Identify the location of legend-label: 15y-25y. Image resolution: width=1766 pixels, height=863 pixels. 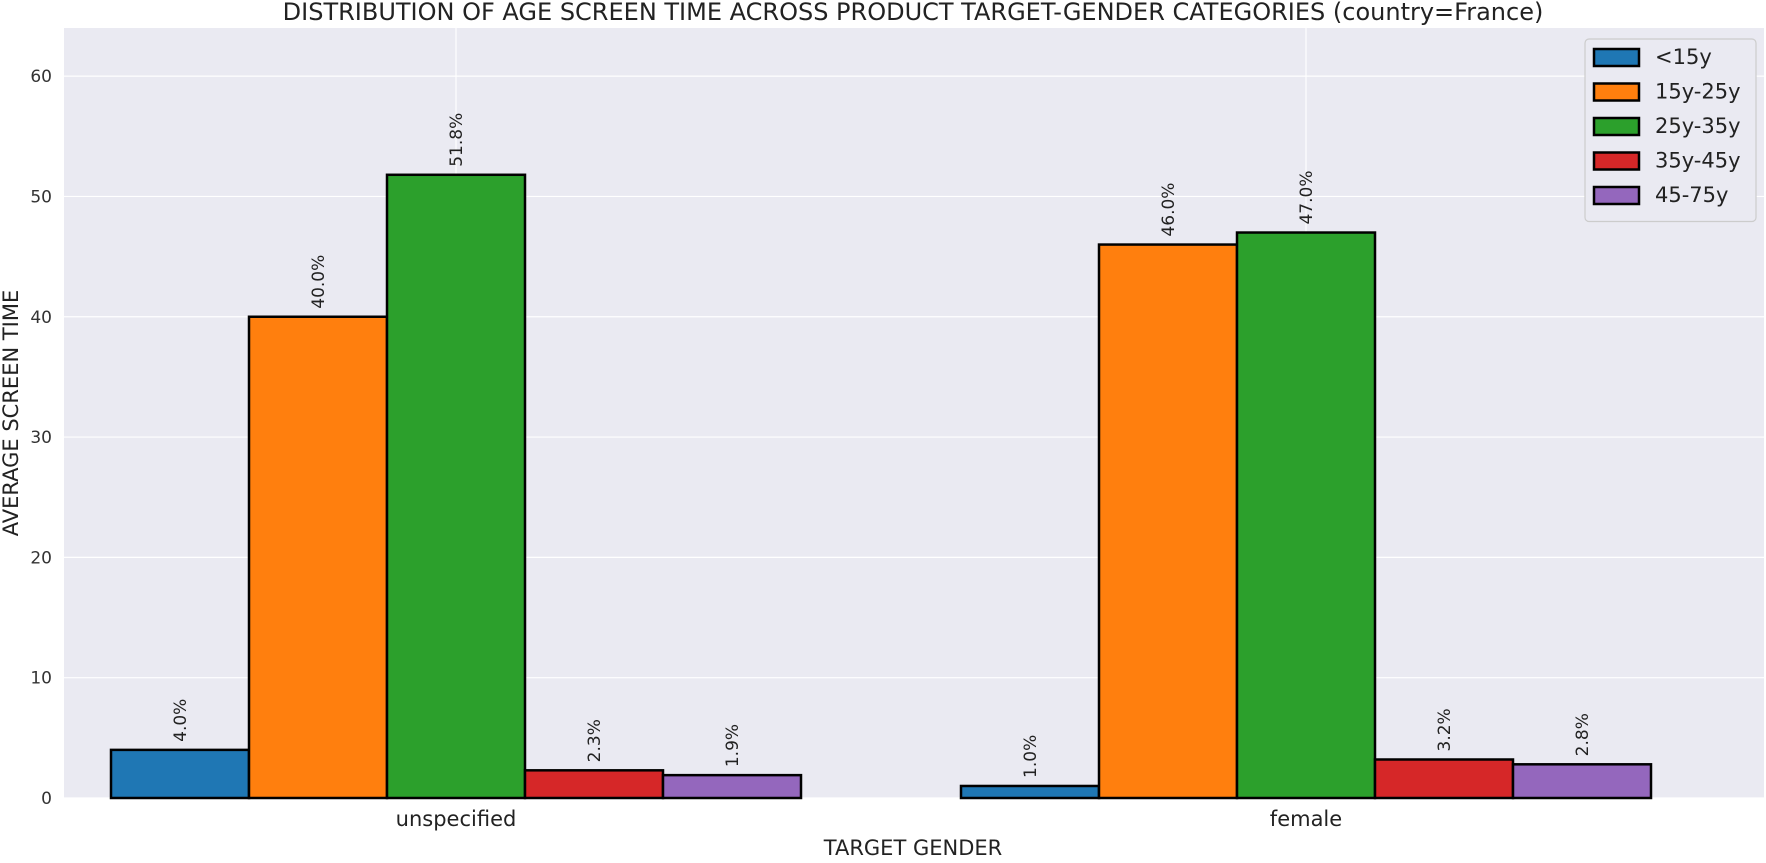
(1698, 92).